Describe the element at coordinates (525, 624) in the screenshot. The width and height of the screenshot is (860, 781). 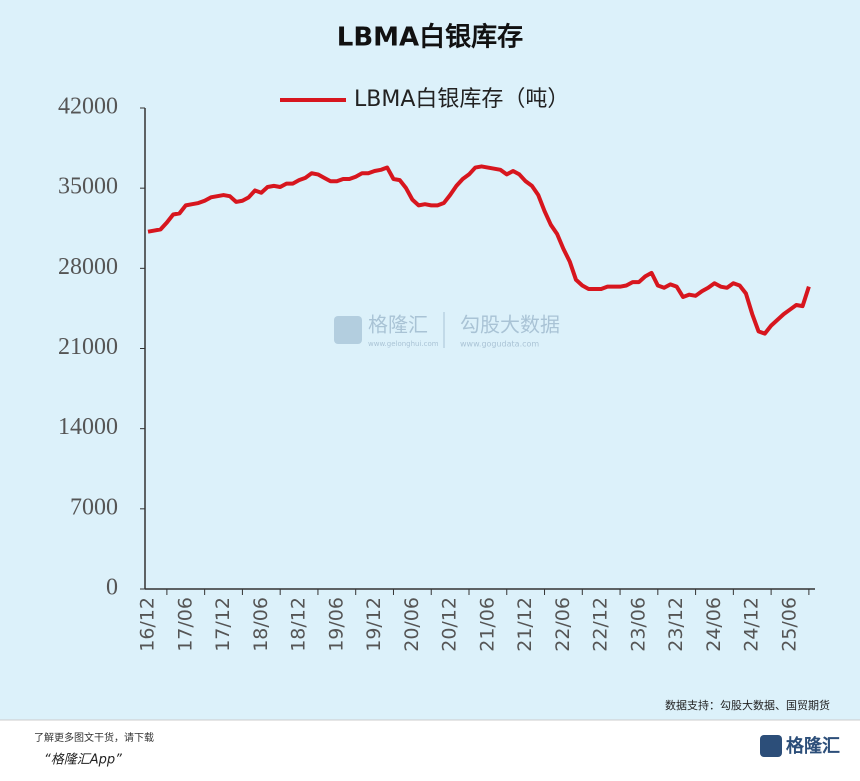
I see `x-tick-label: 21/12` at that location.